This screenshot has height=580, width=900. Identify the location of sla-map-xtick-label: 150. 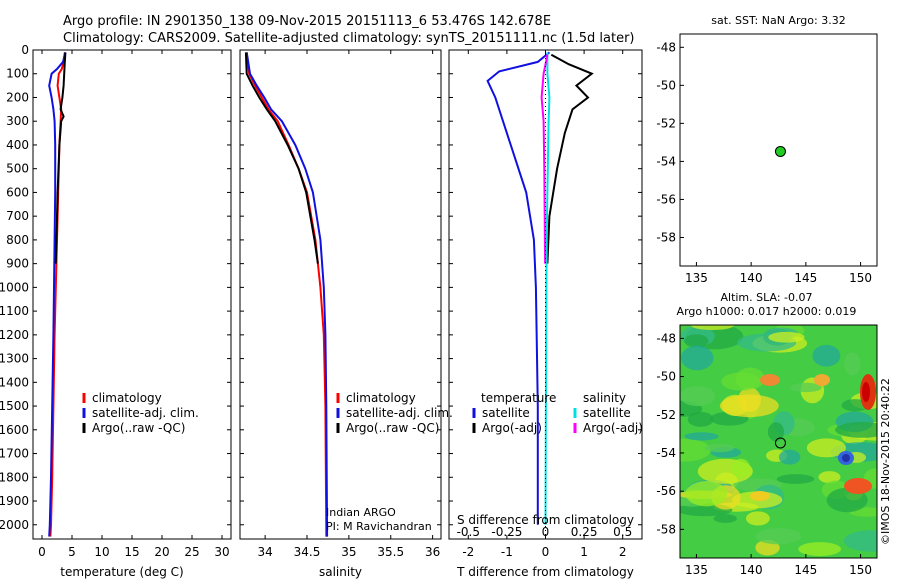
(860, 570).